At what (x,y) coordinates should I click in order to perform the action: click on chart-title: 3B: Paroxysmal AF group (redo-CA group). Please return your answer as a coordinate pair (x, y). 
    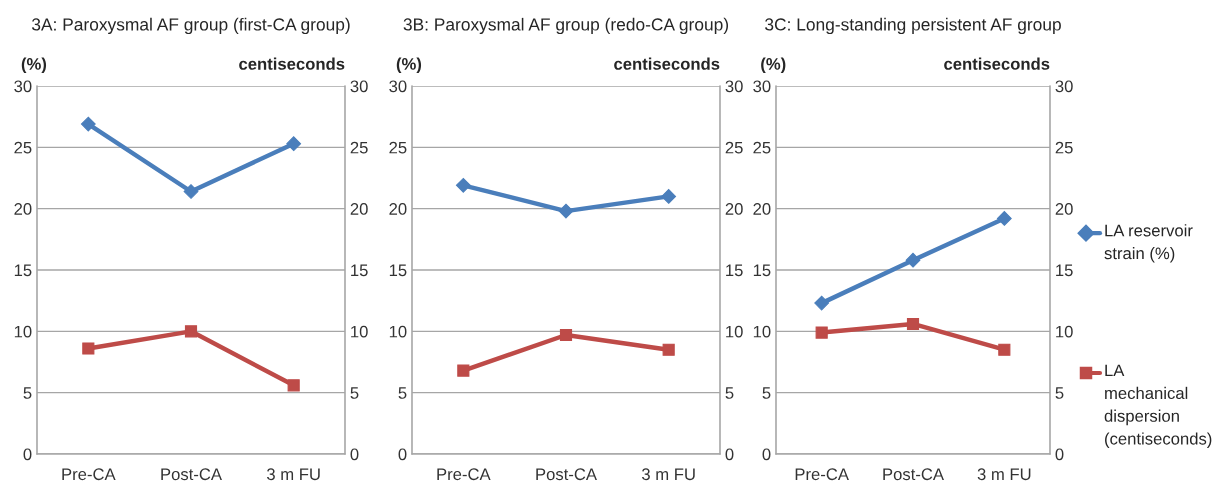
    Looking at the image, I should click on (566, 26).